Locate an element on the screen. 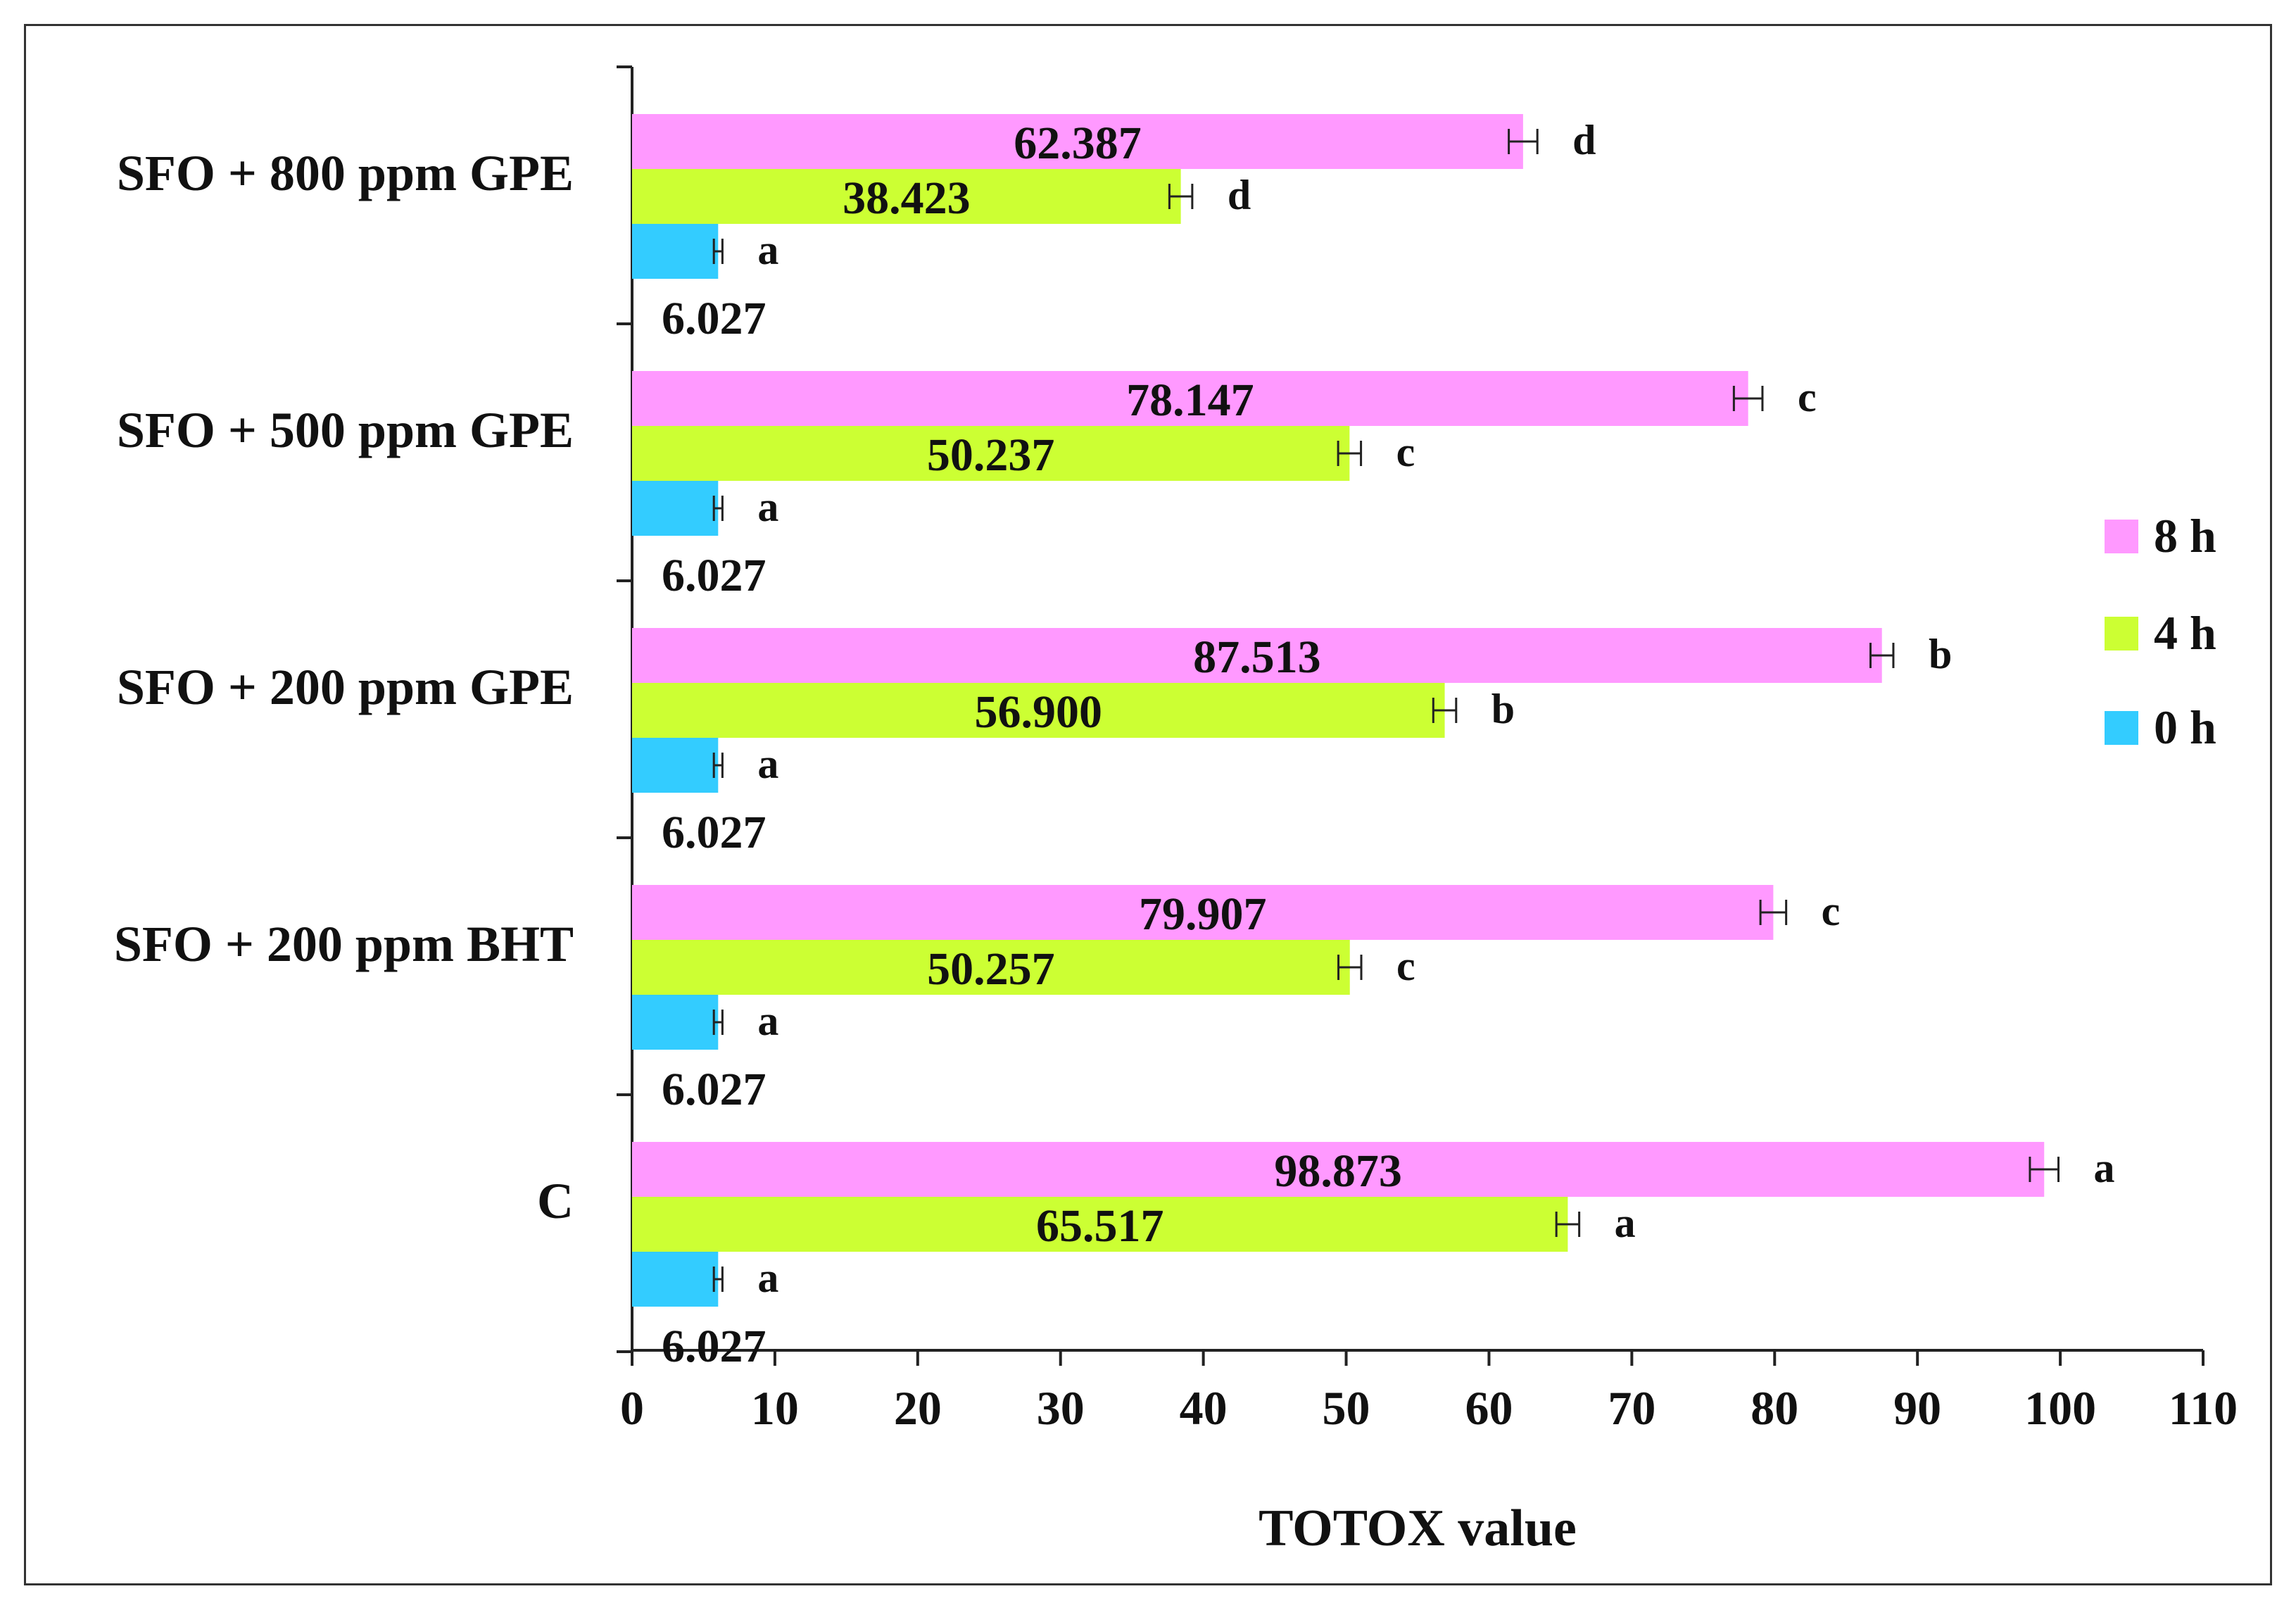 The image size is (2296, 1615). value-label: 50.237 is located at coordinates (991, 455).